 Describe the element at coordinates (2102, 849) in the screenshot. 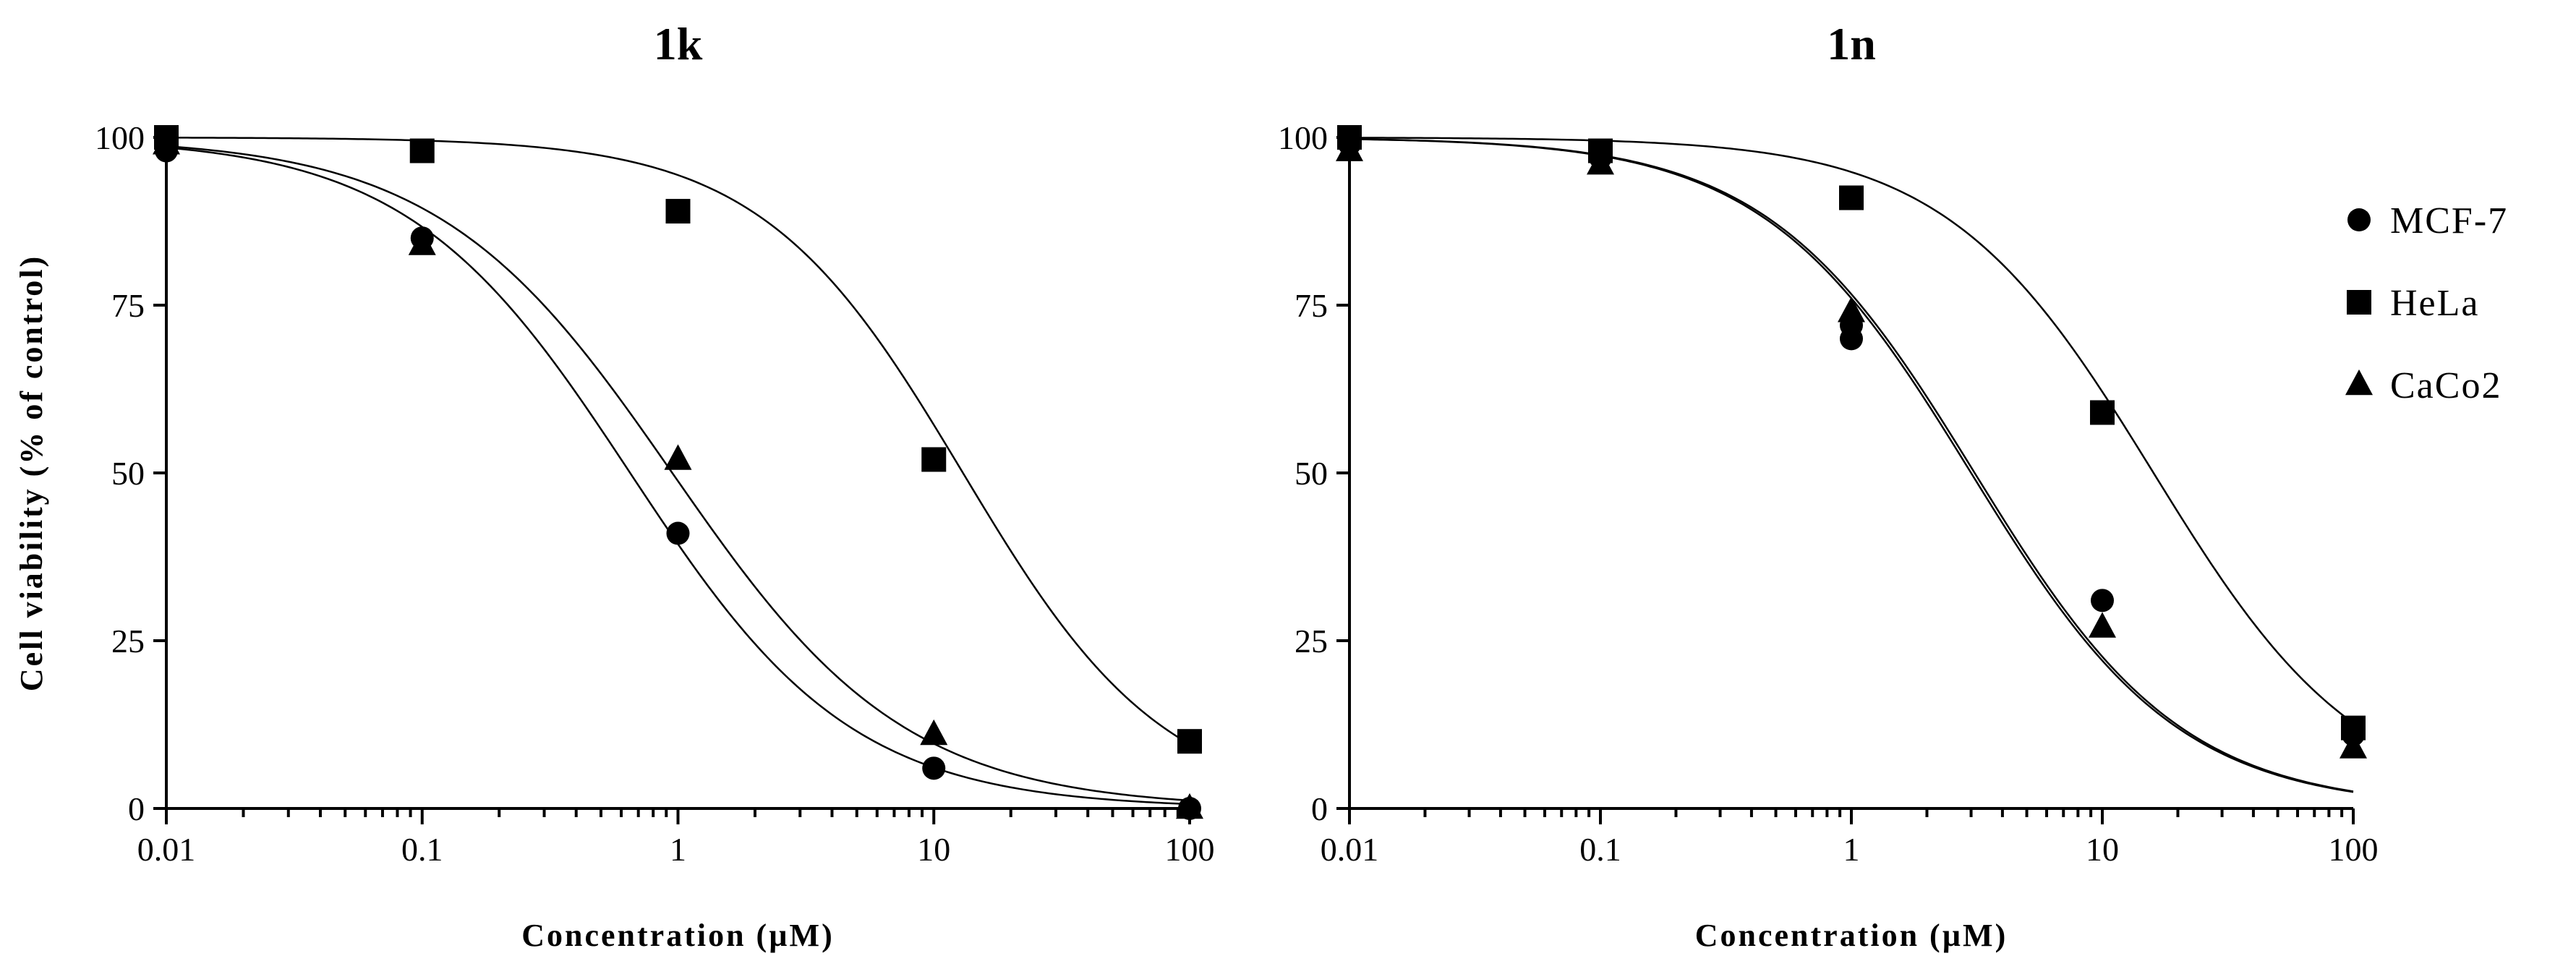

I see `panel-1n-x-tick-label: 10` at that location.